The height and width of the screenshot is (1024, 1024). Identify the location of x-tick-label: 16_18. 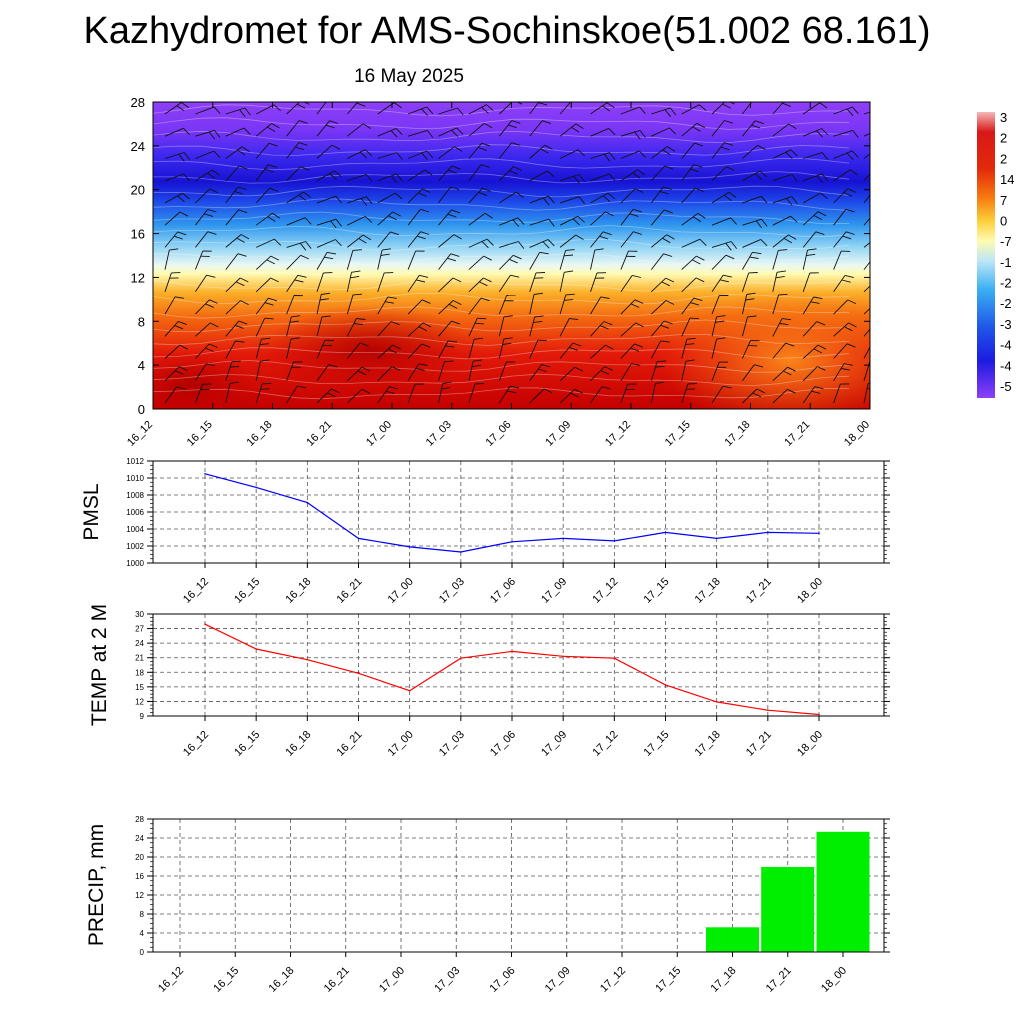
(298, 744).